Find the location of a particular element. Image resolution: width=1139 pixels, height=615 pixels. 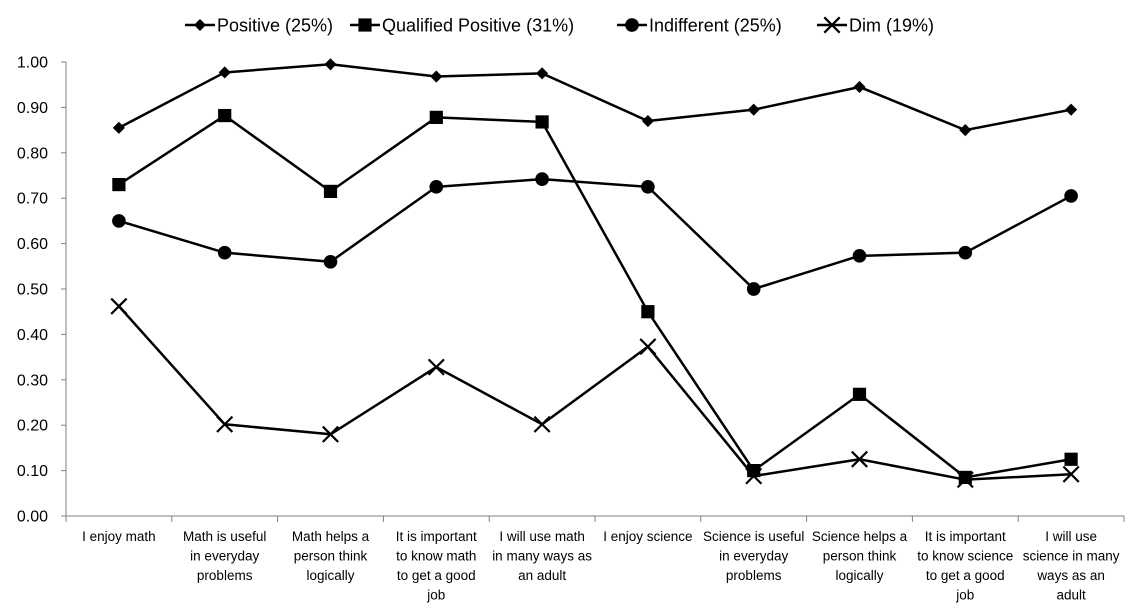

legend-item: Indifferent (25%) is located at coordinates (699, 26).